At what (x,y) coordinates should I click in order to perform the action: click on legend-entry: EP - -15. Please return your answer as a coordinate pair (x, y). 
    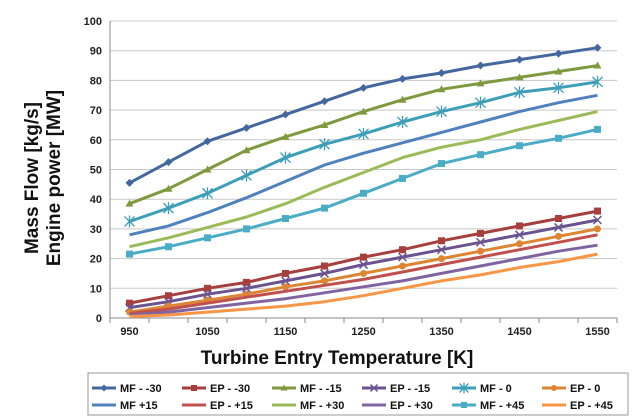
    Looking at the image, I should click on (396, 389).